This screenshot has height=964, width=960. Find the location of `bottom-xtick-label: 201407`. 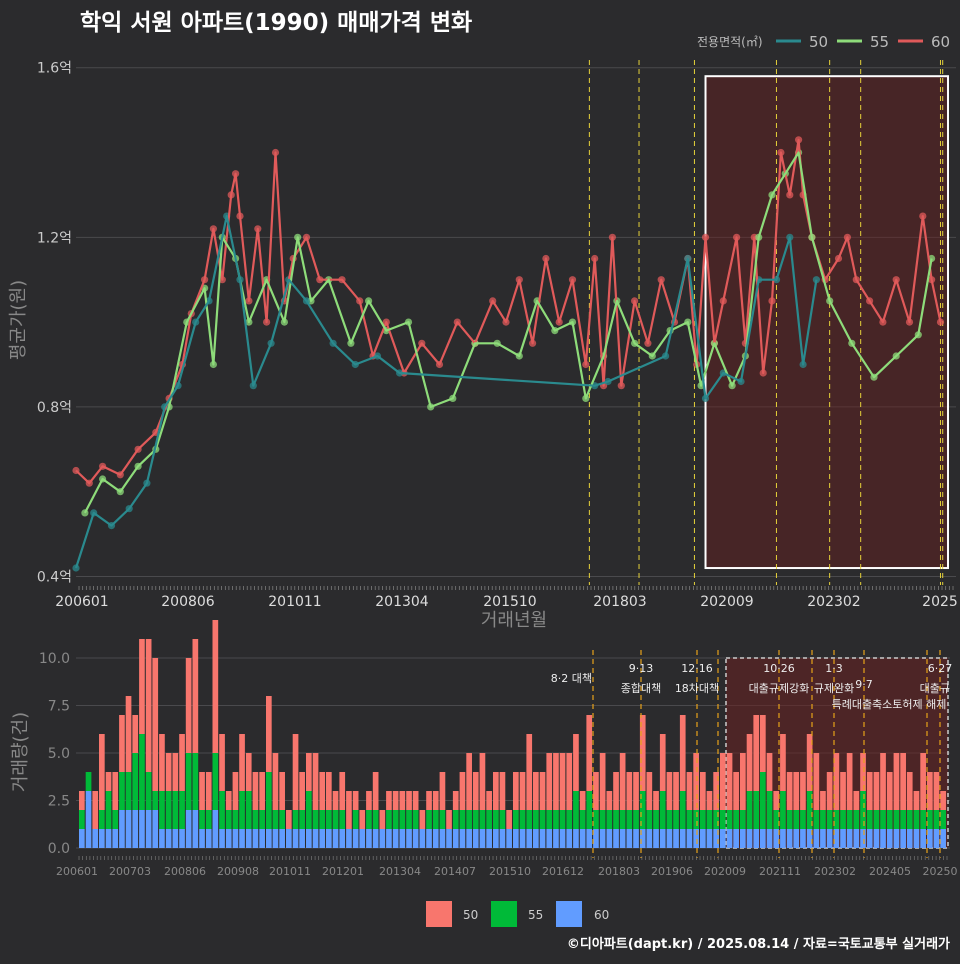

bottom-xtick-label: 201407 is located at coordinates (455, 871).